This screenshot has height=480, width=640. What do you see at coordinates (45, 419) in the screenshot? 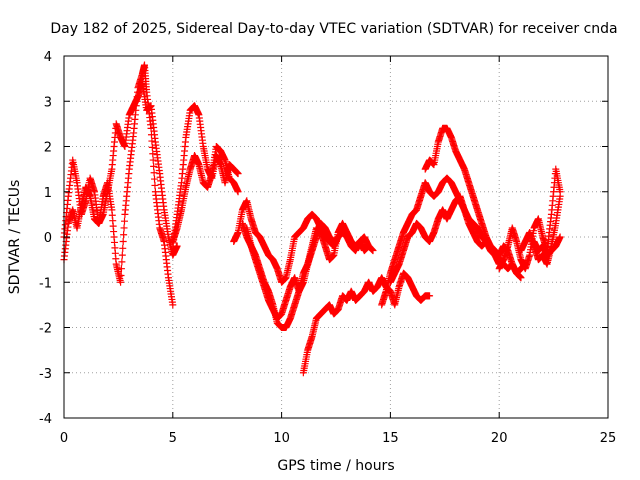
I see `y-tick-label: -4` at bounding box center [45, 419].